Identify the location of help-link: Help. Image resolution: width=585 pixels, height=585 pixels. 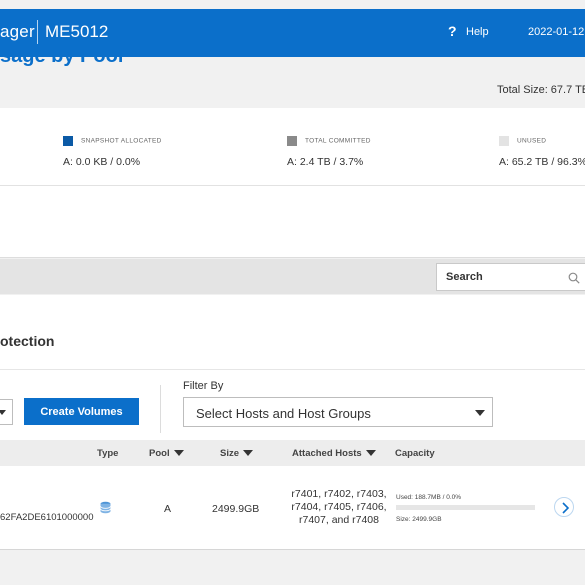
(477, 32).